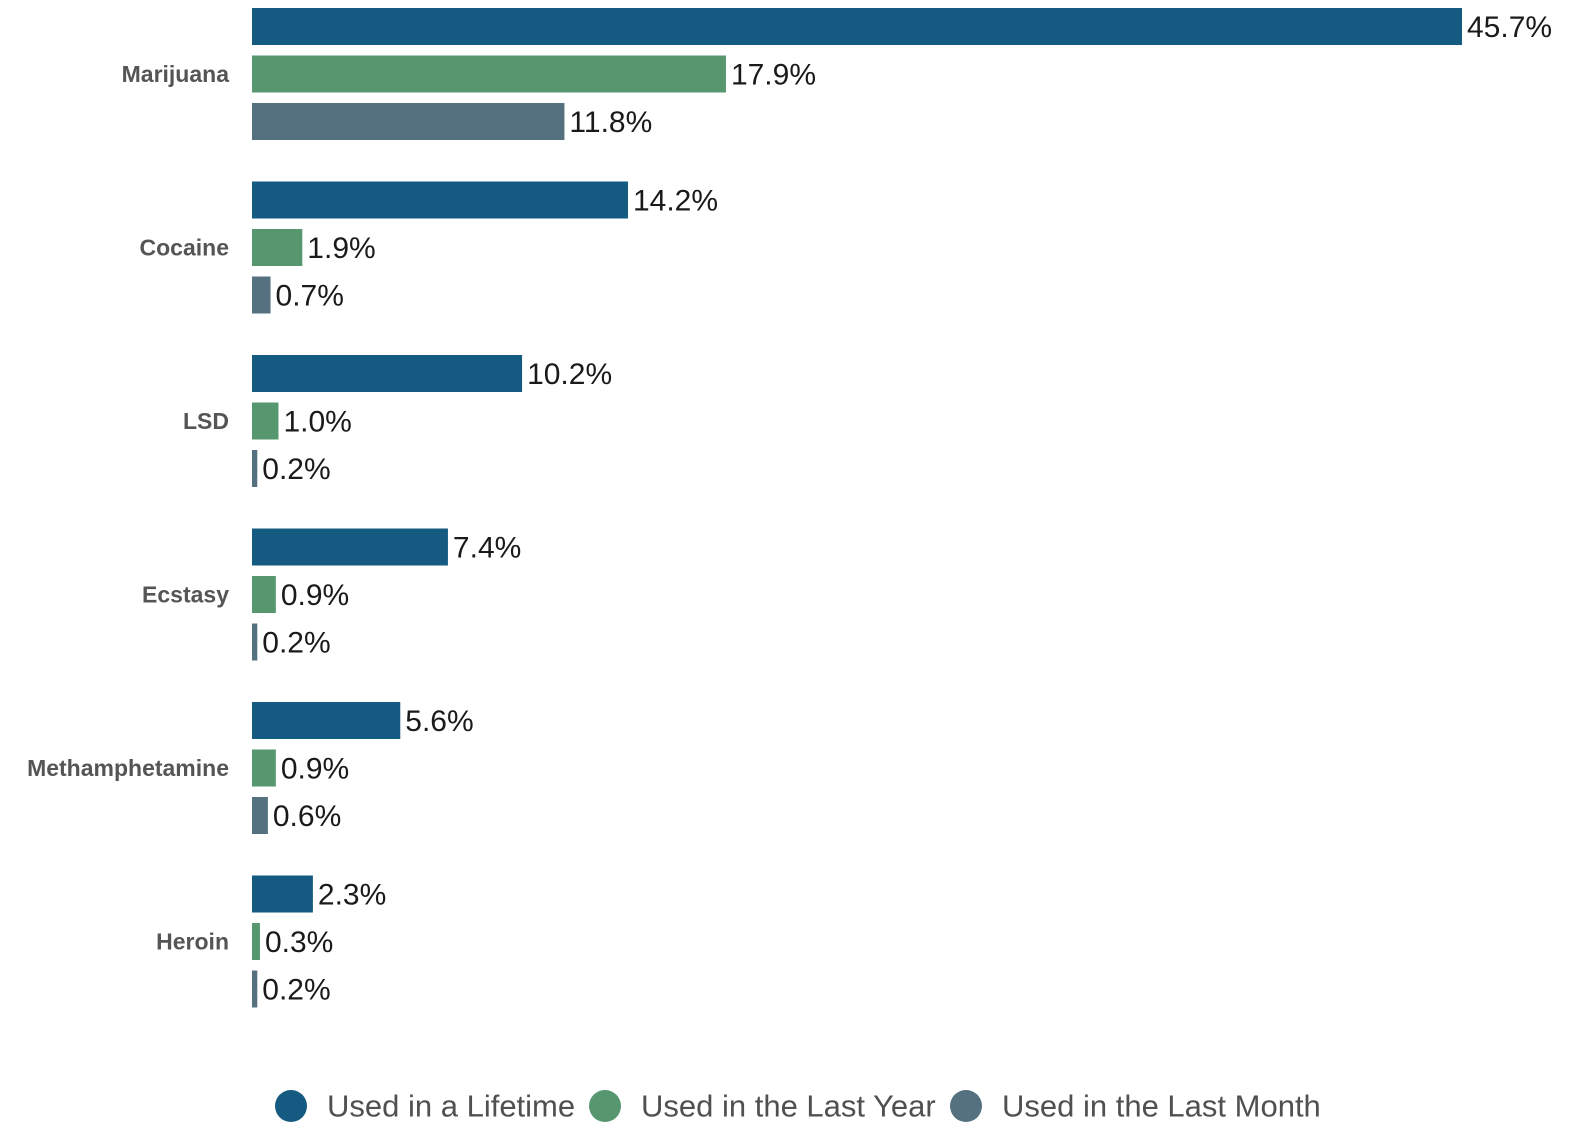 This screenshot has width=1584, height=1142. Describe the element at coordinates (265, 421) in the screenshot. I see `bar-lsd-used-in-the-last-year` at that location.